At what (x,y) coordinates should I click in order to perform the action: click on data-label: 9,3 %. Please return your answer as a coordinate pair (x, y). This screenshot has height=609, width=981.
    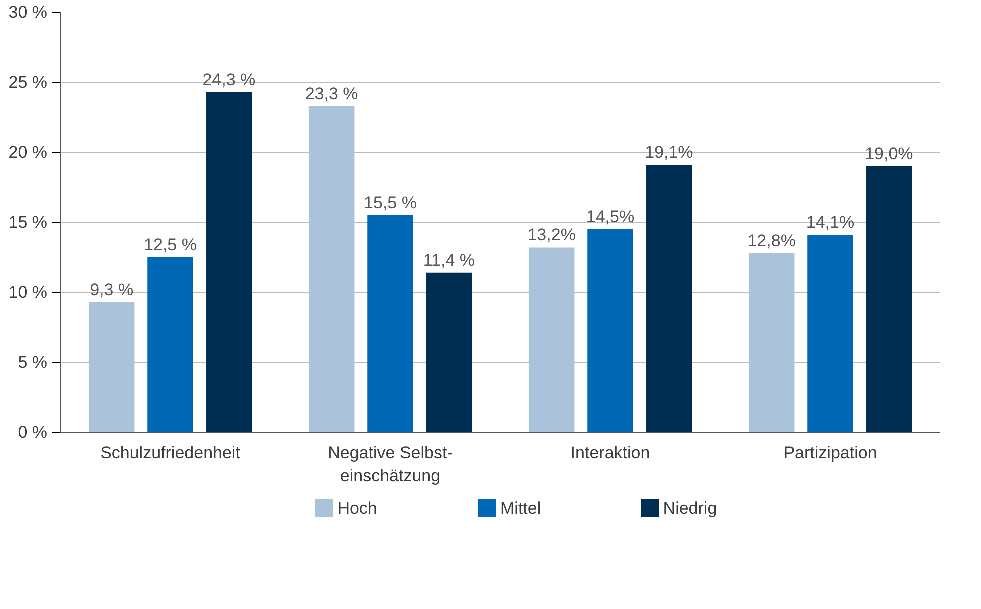
    Looking at the image, I should click on (112, 290).